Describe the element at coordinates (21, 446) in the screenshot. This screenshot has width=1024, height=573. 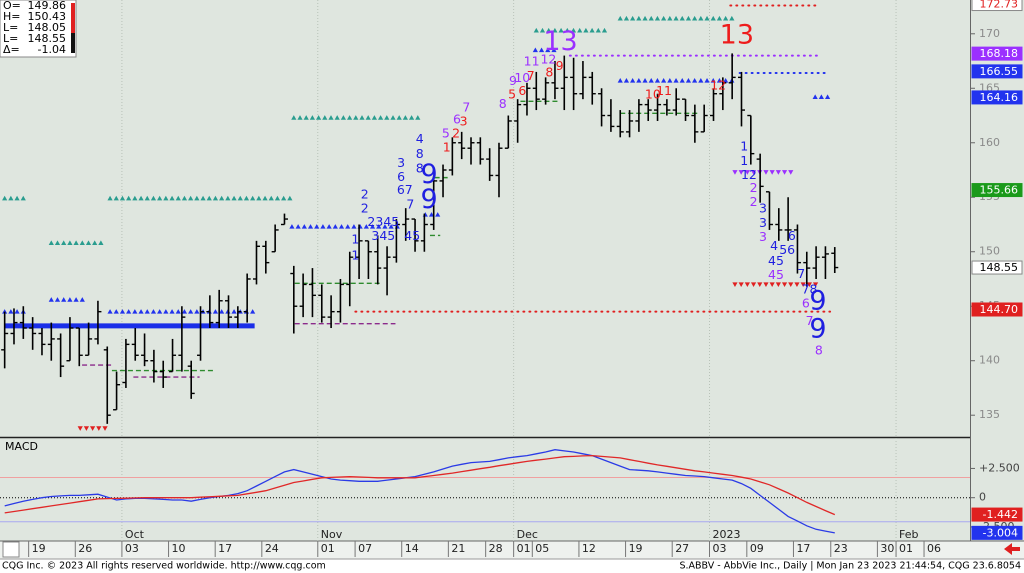
I see `panel-title: MACD` at that location.